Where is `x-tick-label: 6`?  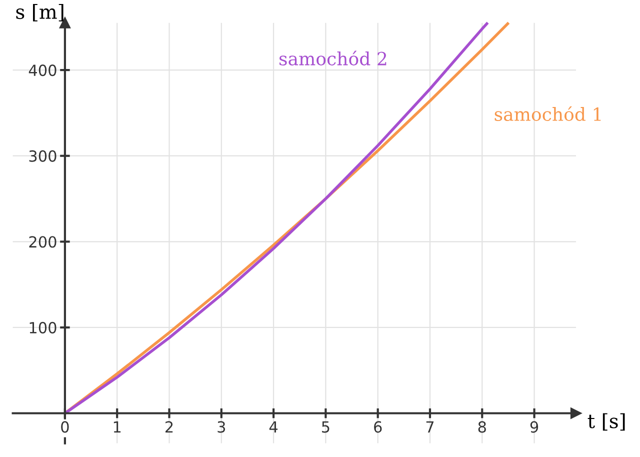
x-tick-label: 6 is located at coordinates (378, 427).